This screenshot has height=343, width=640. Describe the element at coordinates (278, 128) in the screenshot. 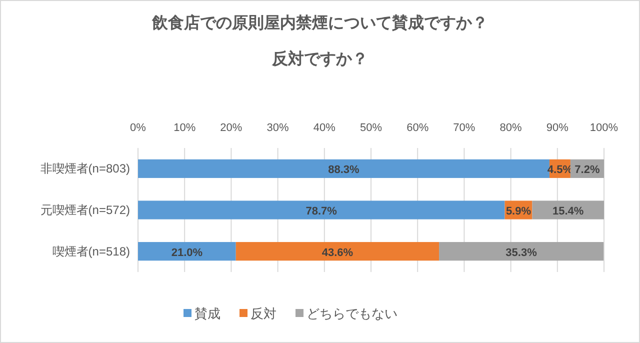

I see `x-tick-label: 30%` at that location.